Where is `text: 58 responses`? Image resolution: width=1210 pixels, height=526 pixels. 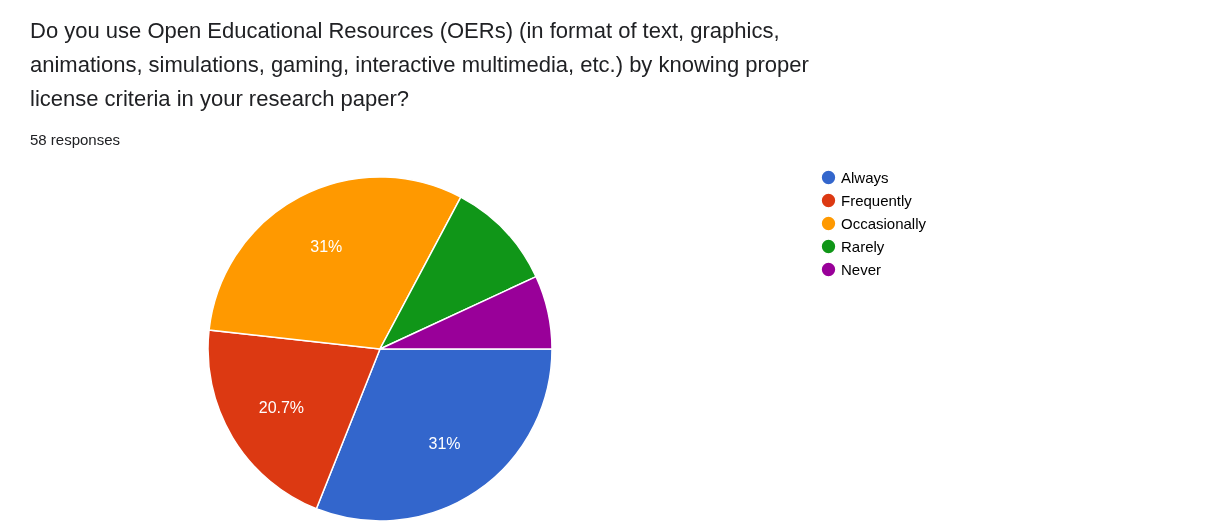
text: 58 responses is located at coordinates (75, 139).